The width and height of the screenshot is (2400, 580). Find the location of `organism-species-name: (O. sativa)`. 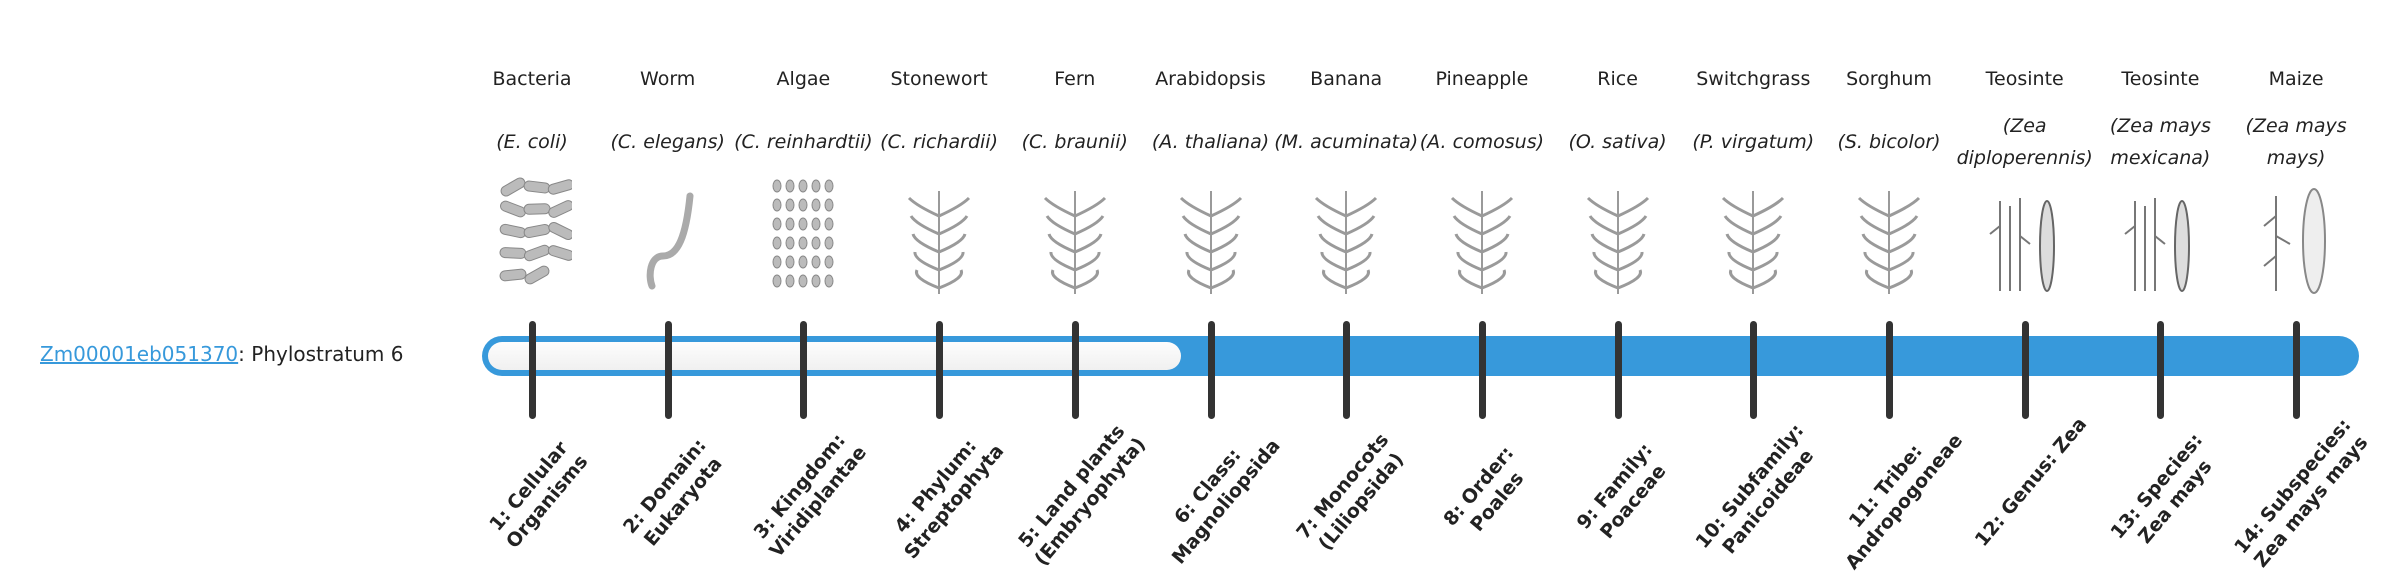

organism-species-name: (O. sativa) is located at coordinates (1617, 142).